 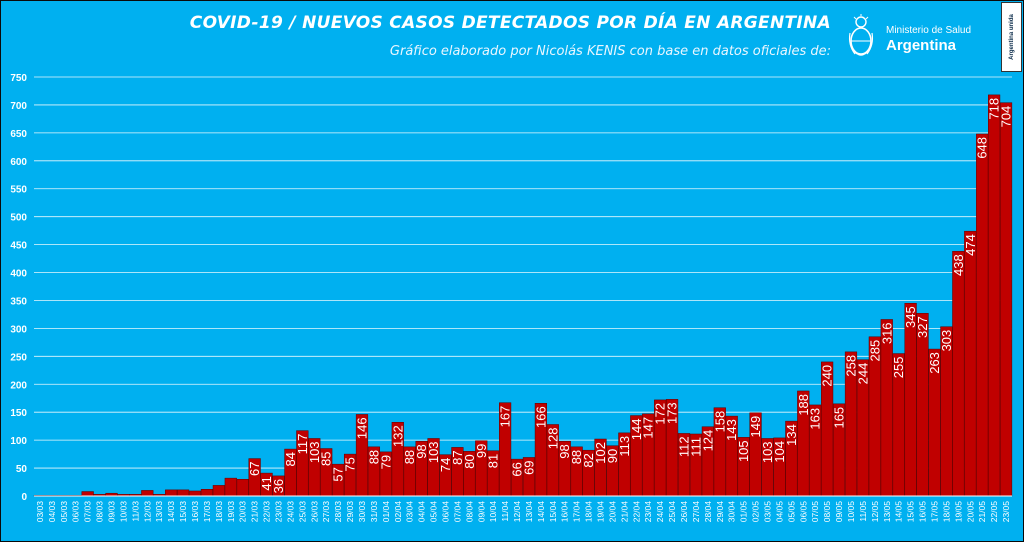 What do you see at coordinates (481, 512) in the screenshot?
I see `x-tick-label: 09/04` at bounding box center [481, 512].